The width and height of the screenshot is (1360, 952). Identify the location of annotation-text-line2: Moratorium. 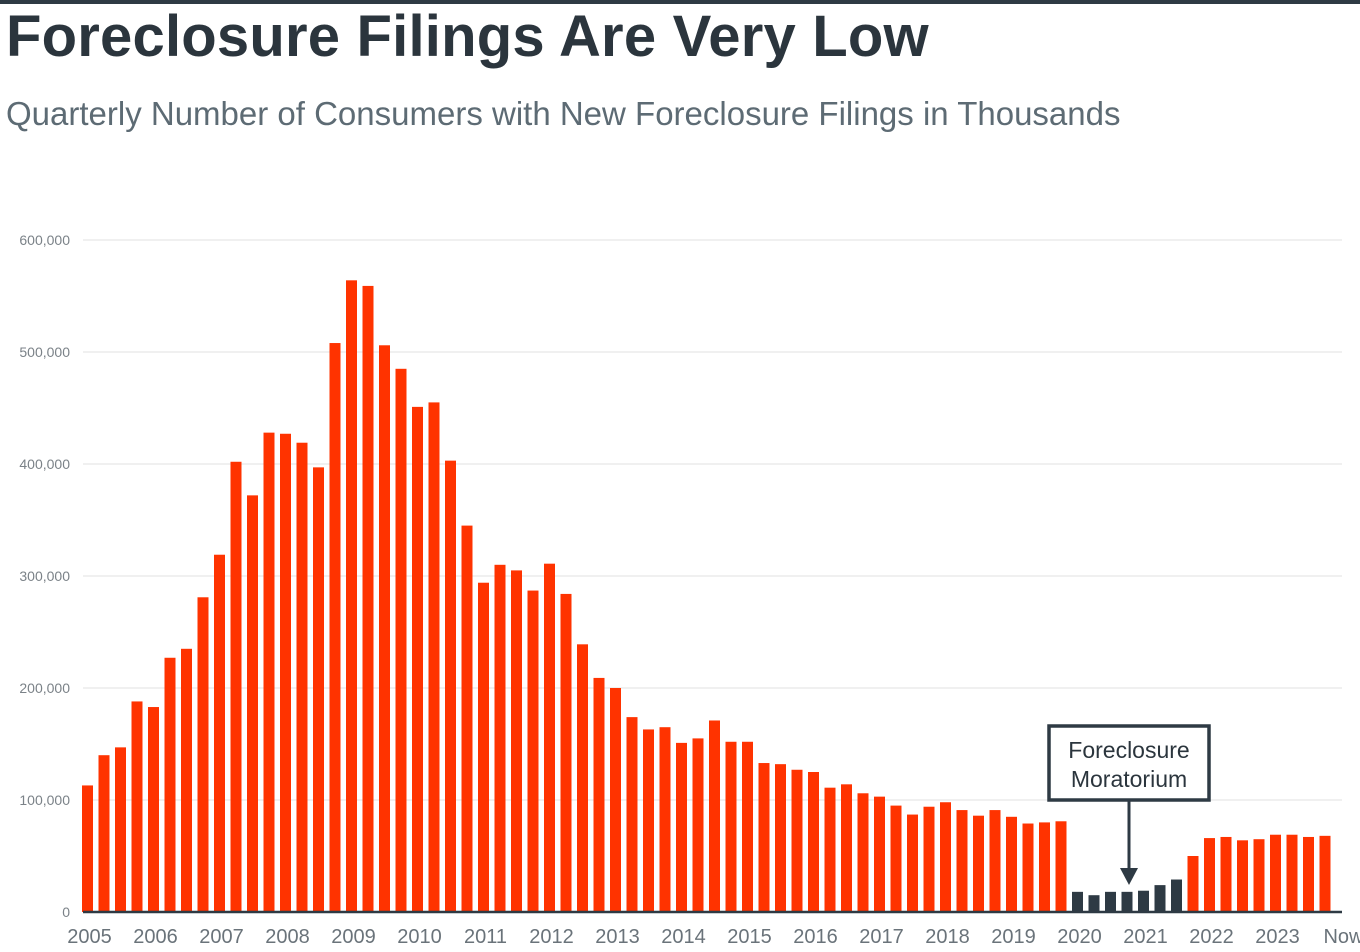
(1129, 779).